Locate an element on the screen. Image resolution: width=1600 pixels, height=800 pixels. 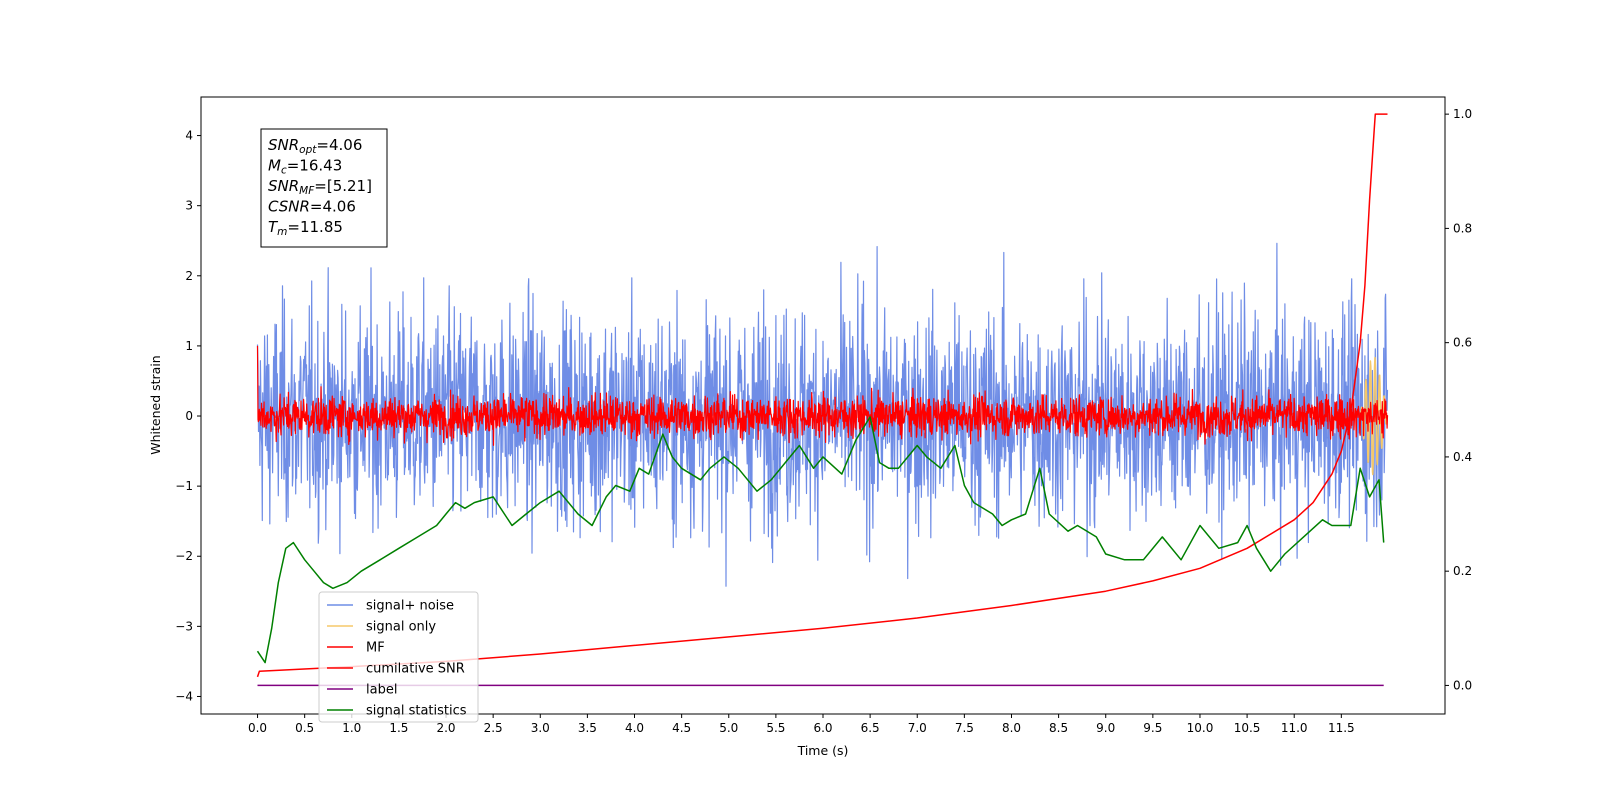
x-tick-label: 5.5 is located at coordinates (775, 728).